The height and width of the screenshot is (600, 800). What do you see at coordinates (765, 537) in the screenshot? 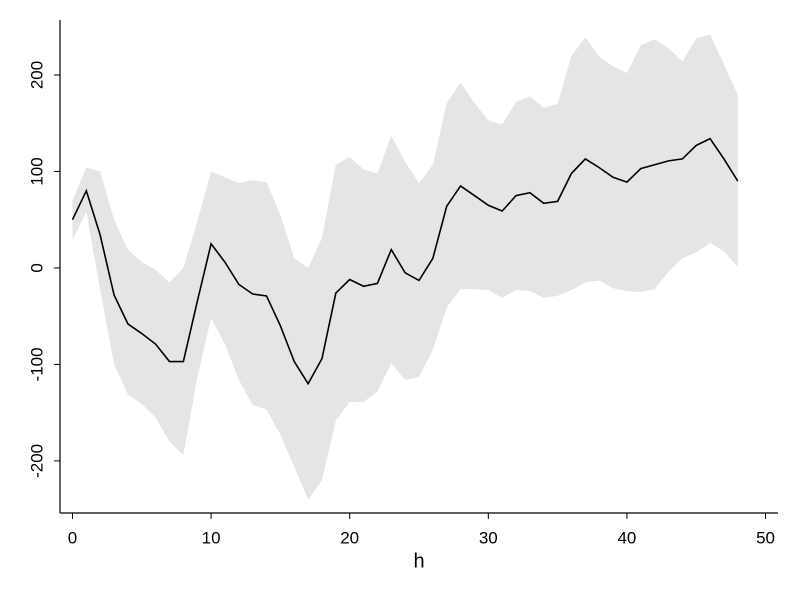
I see `x-tick-label: 50` at bounding box center [765, 537].